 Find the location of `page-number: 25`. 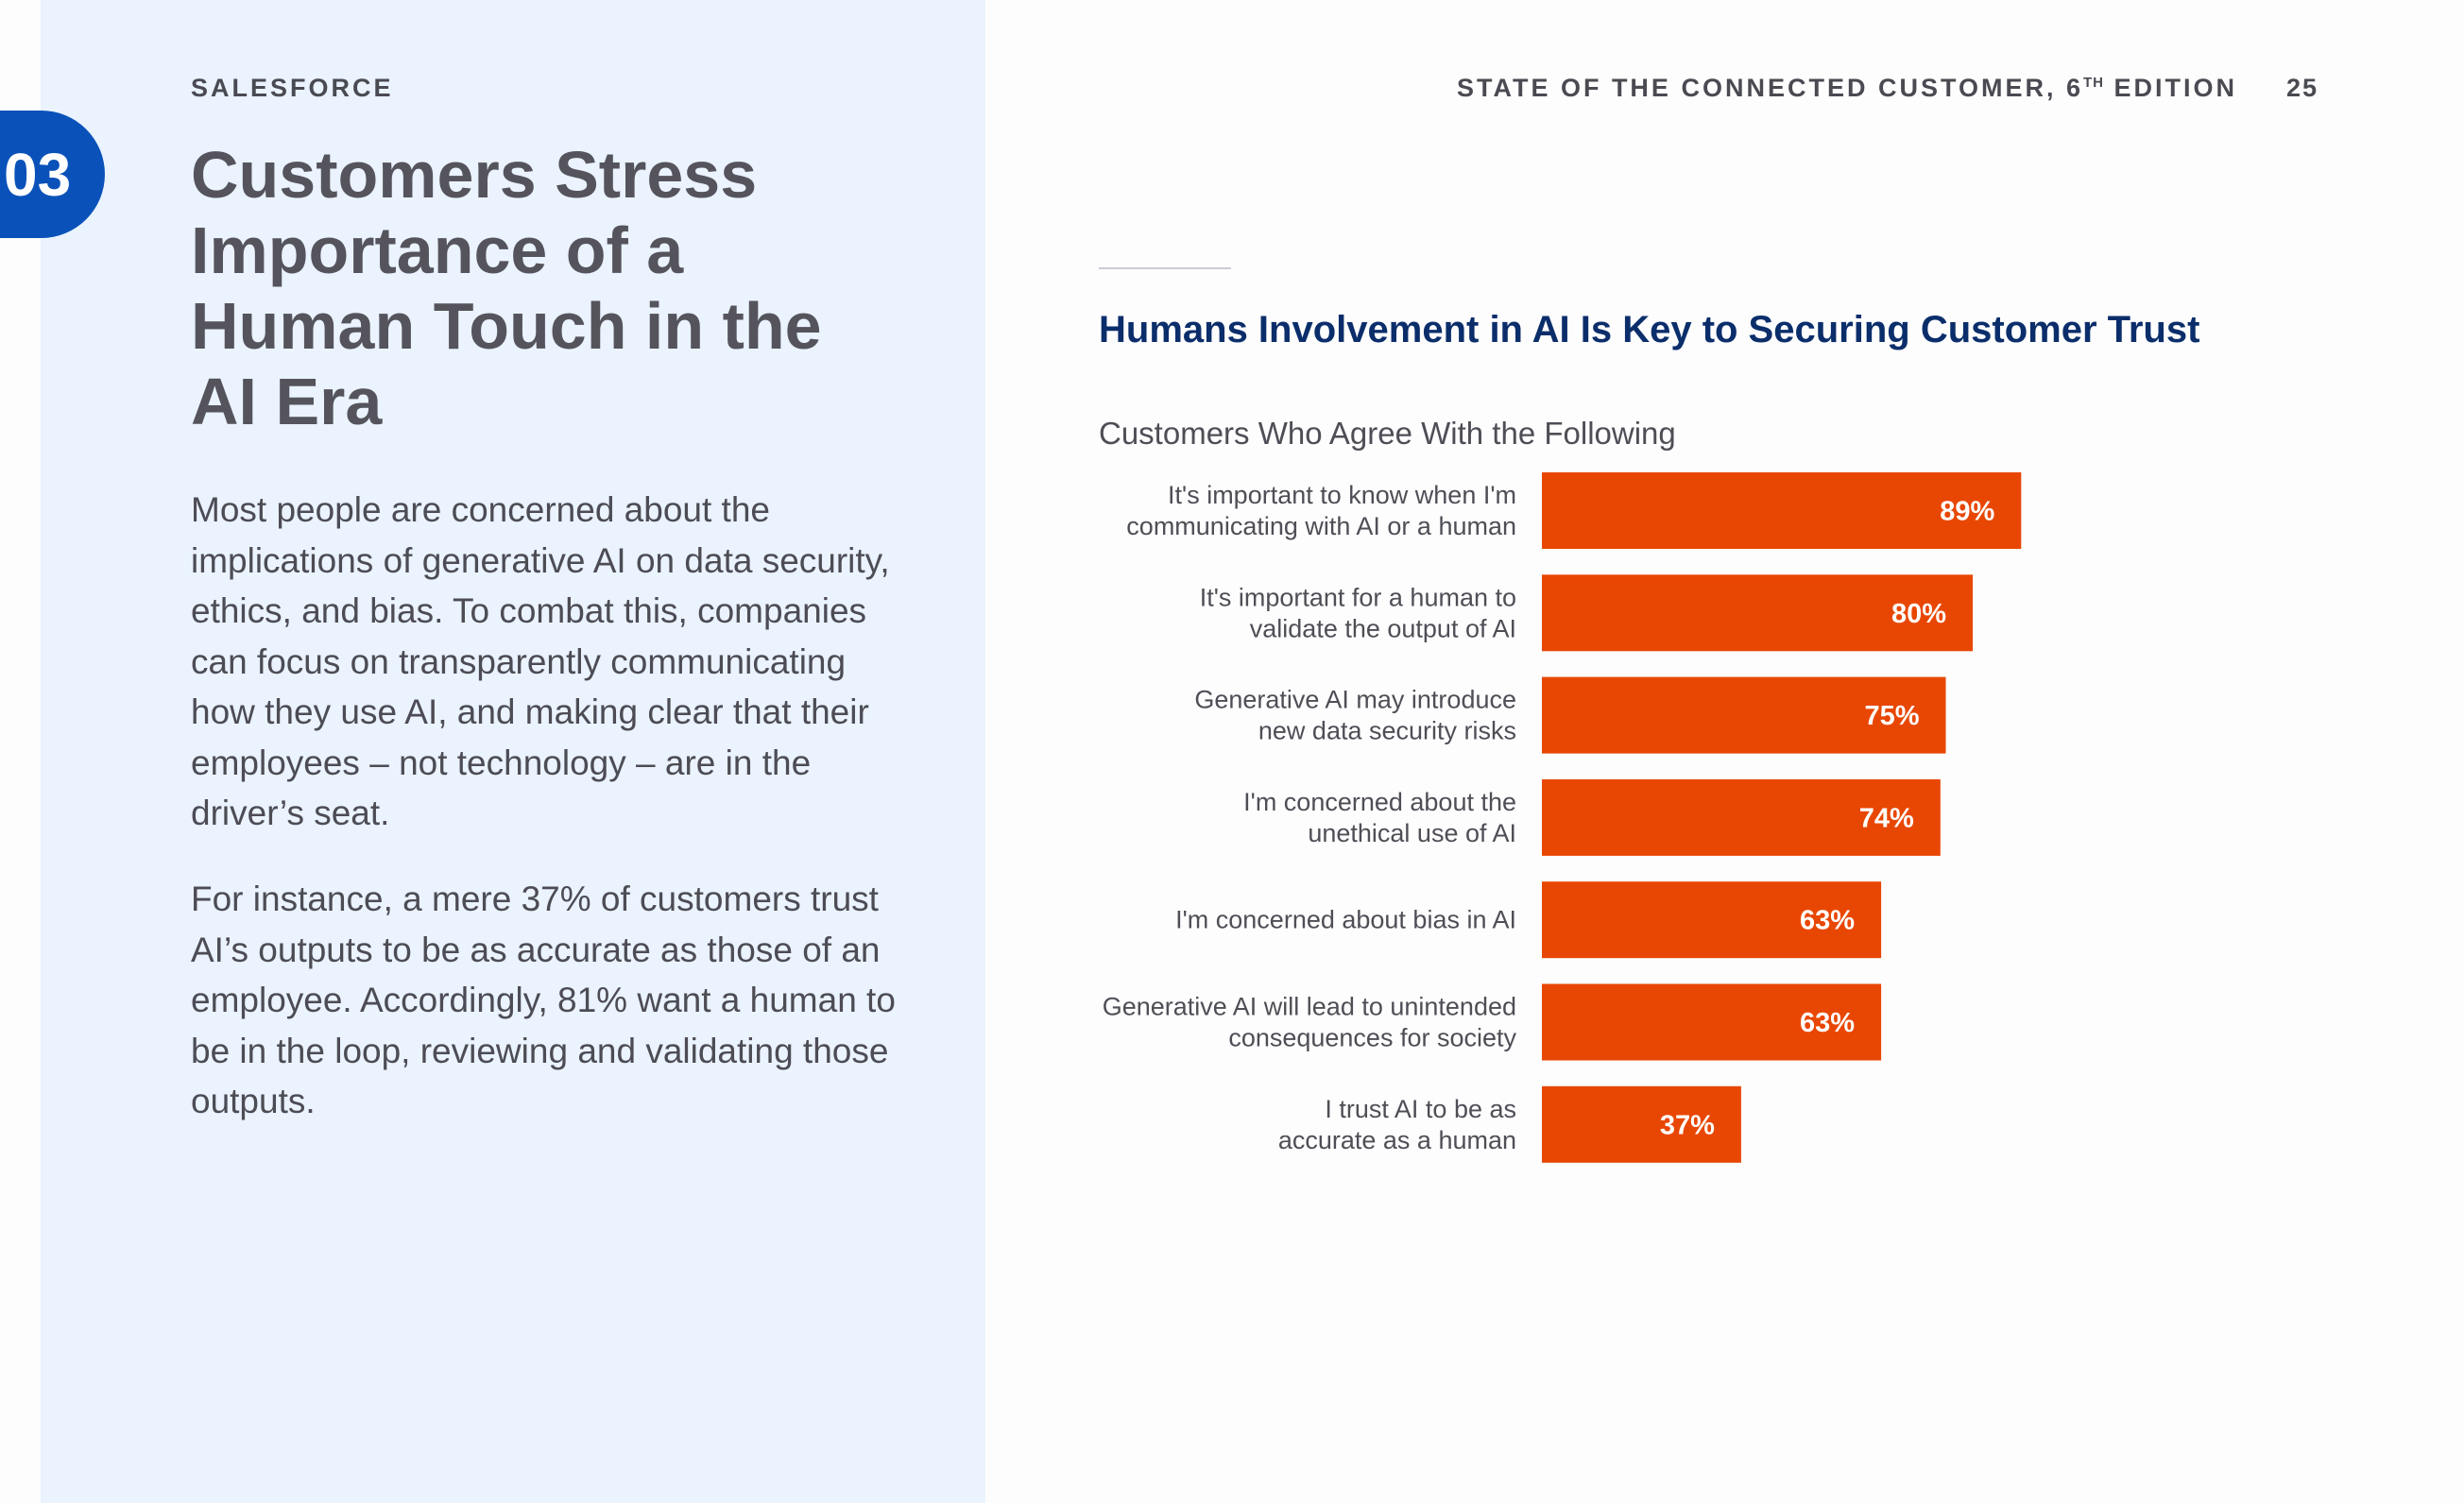

page-number: 25 is located at coordinates (2303, 88).